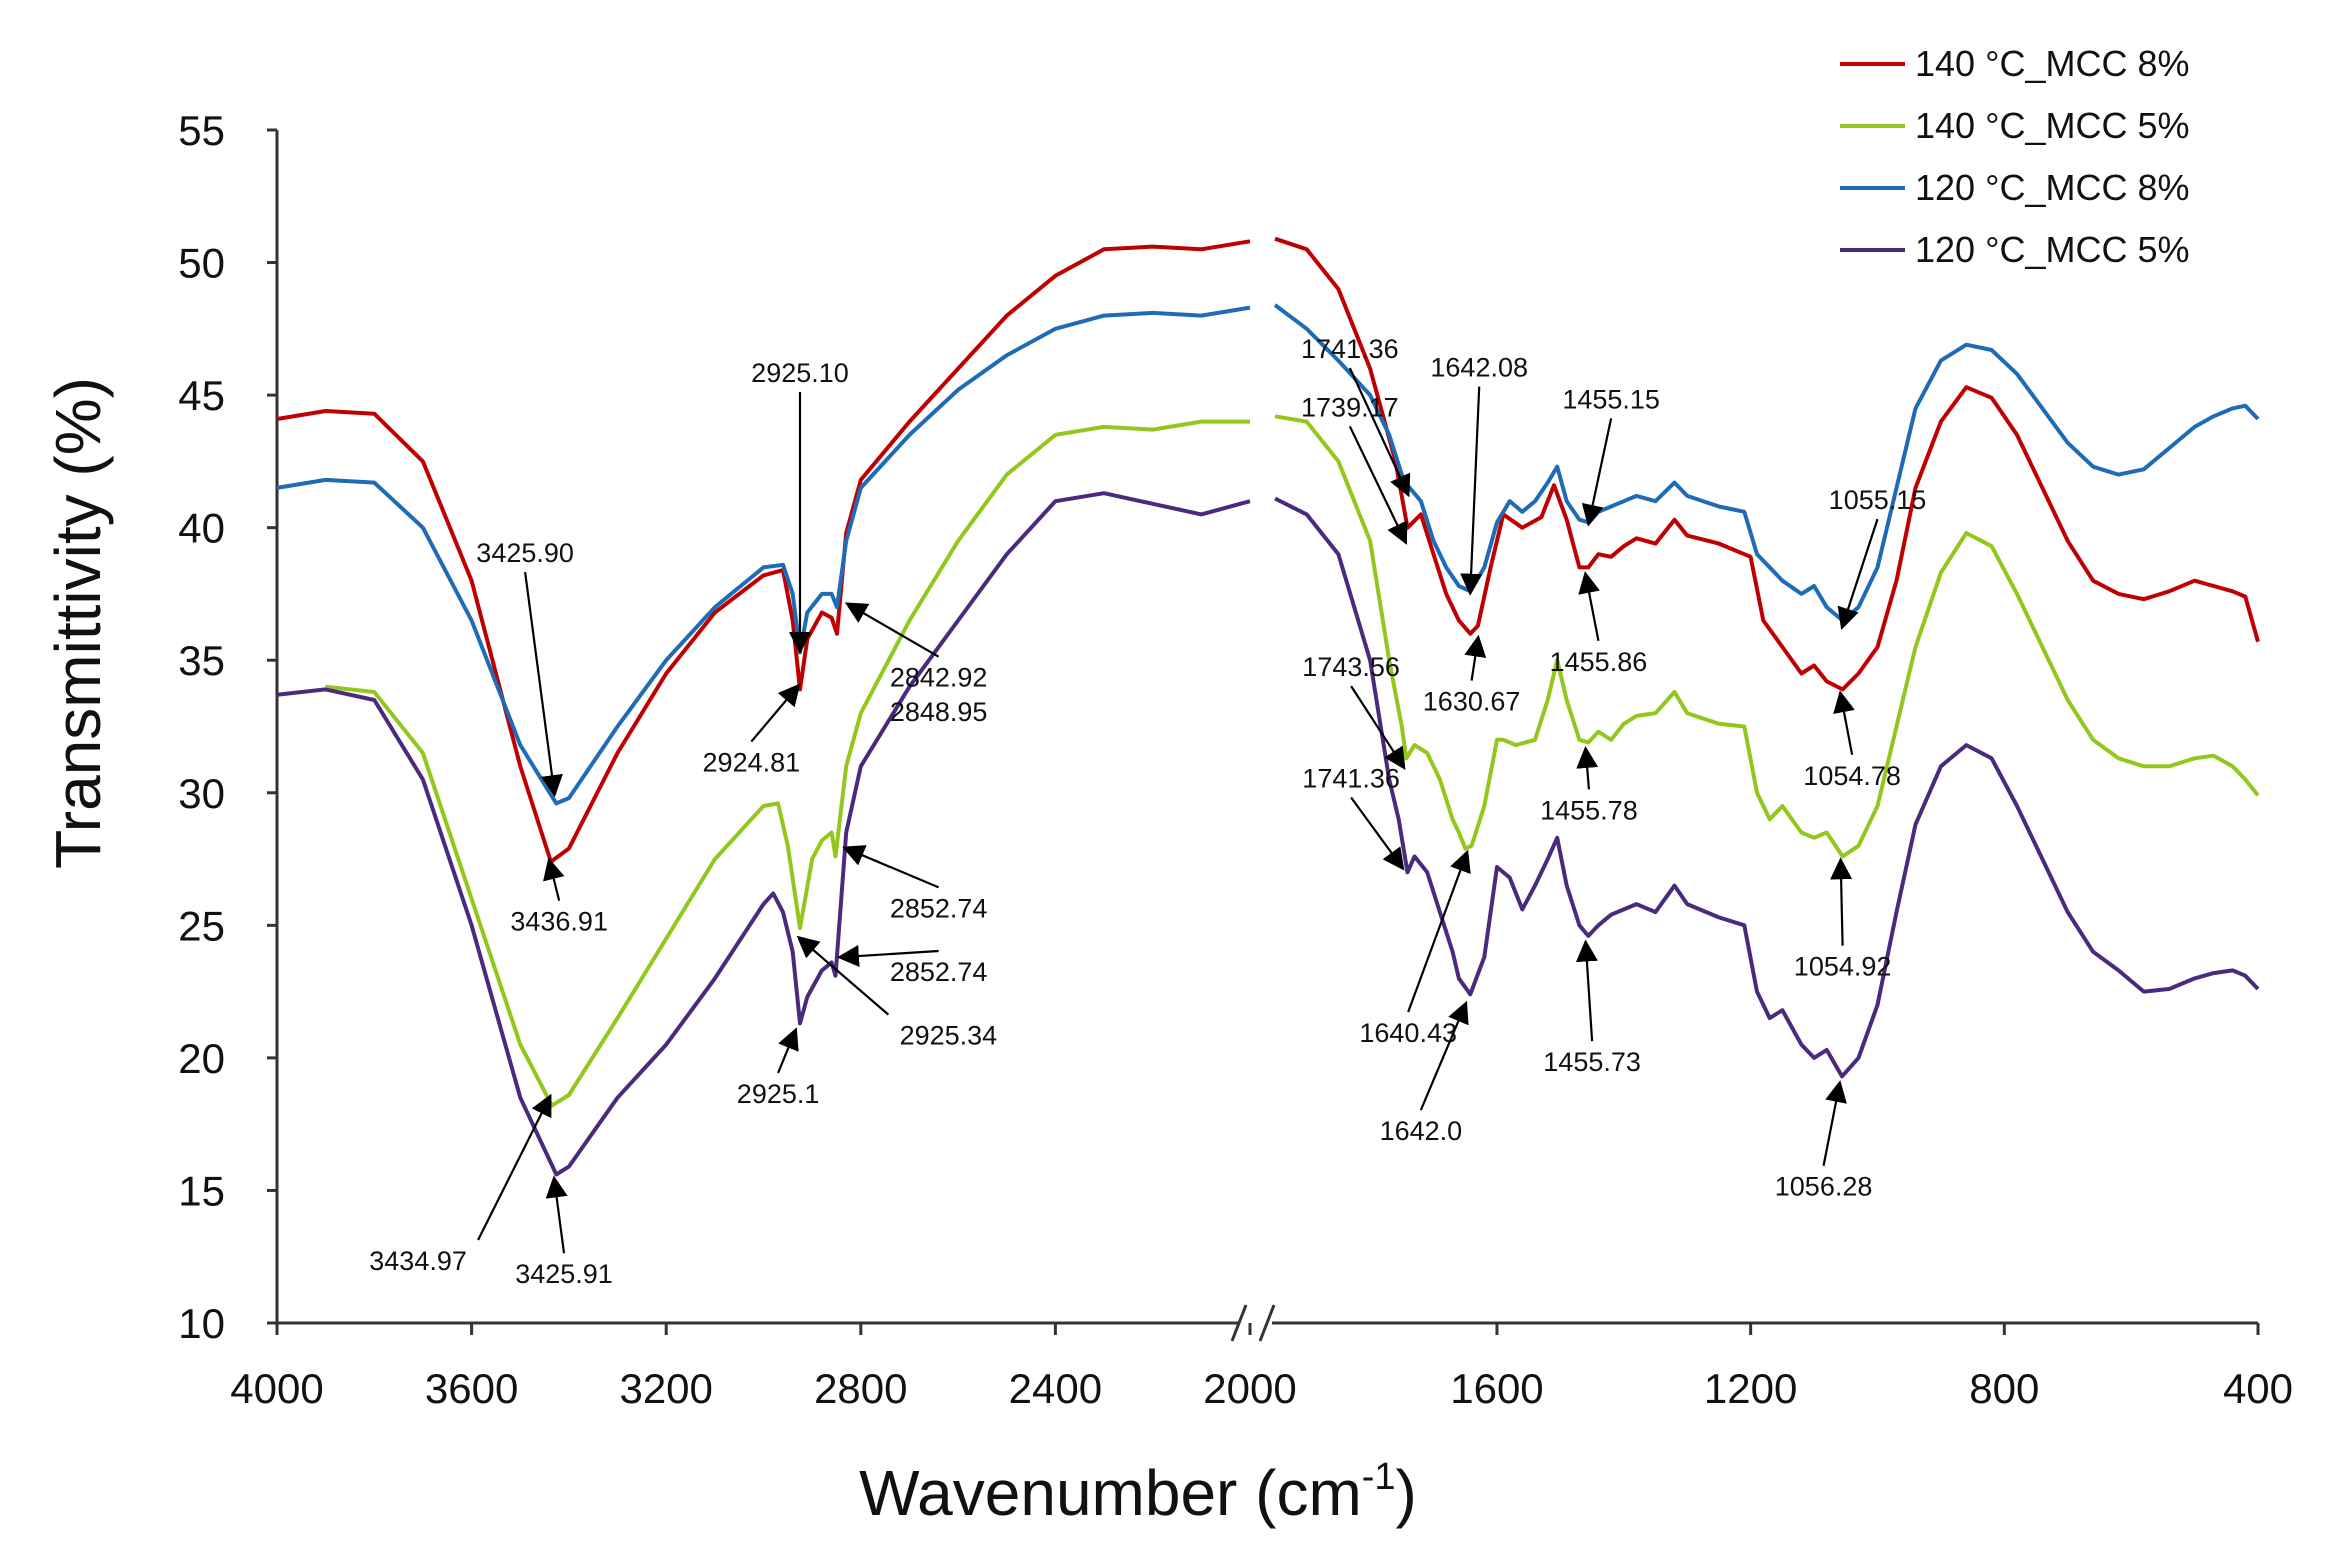  What do you see at coordinates (78, 623) in the screenshot?
I see `y-axis-label: Transmittivity (%)` at bounding box center [78, 623].